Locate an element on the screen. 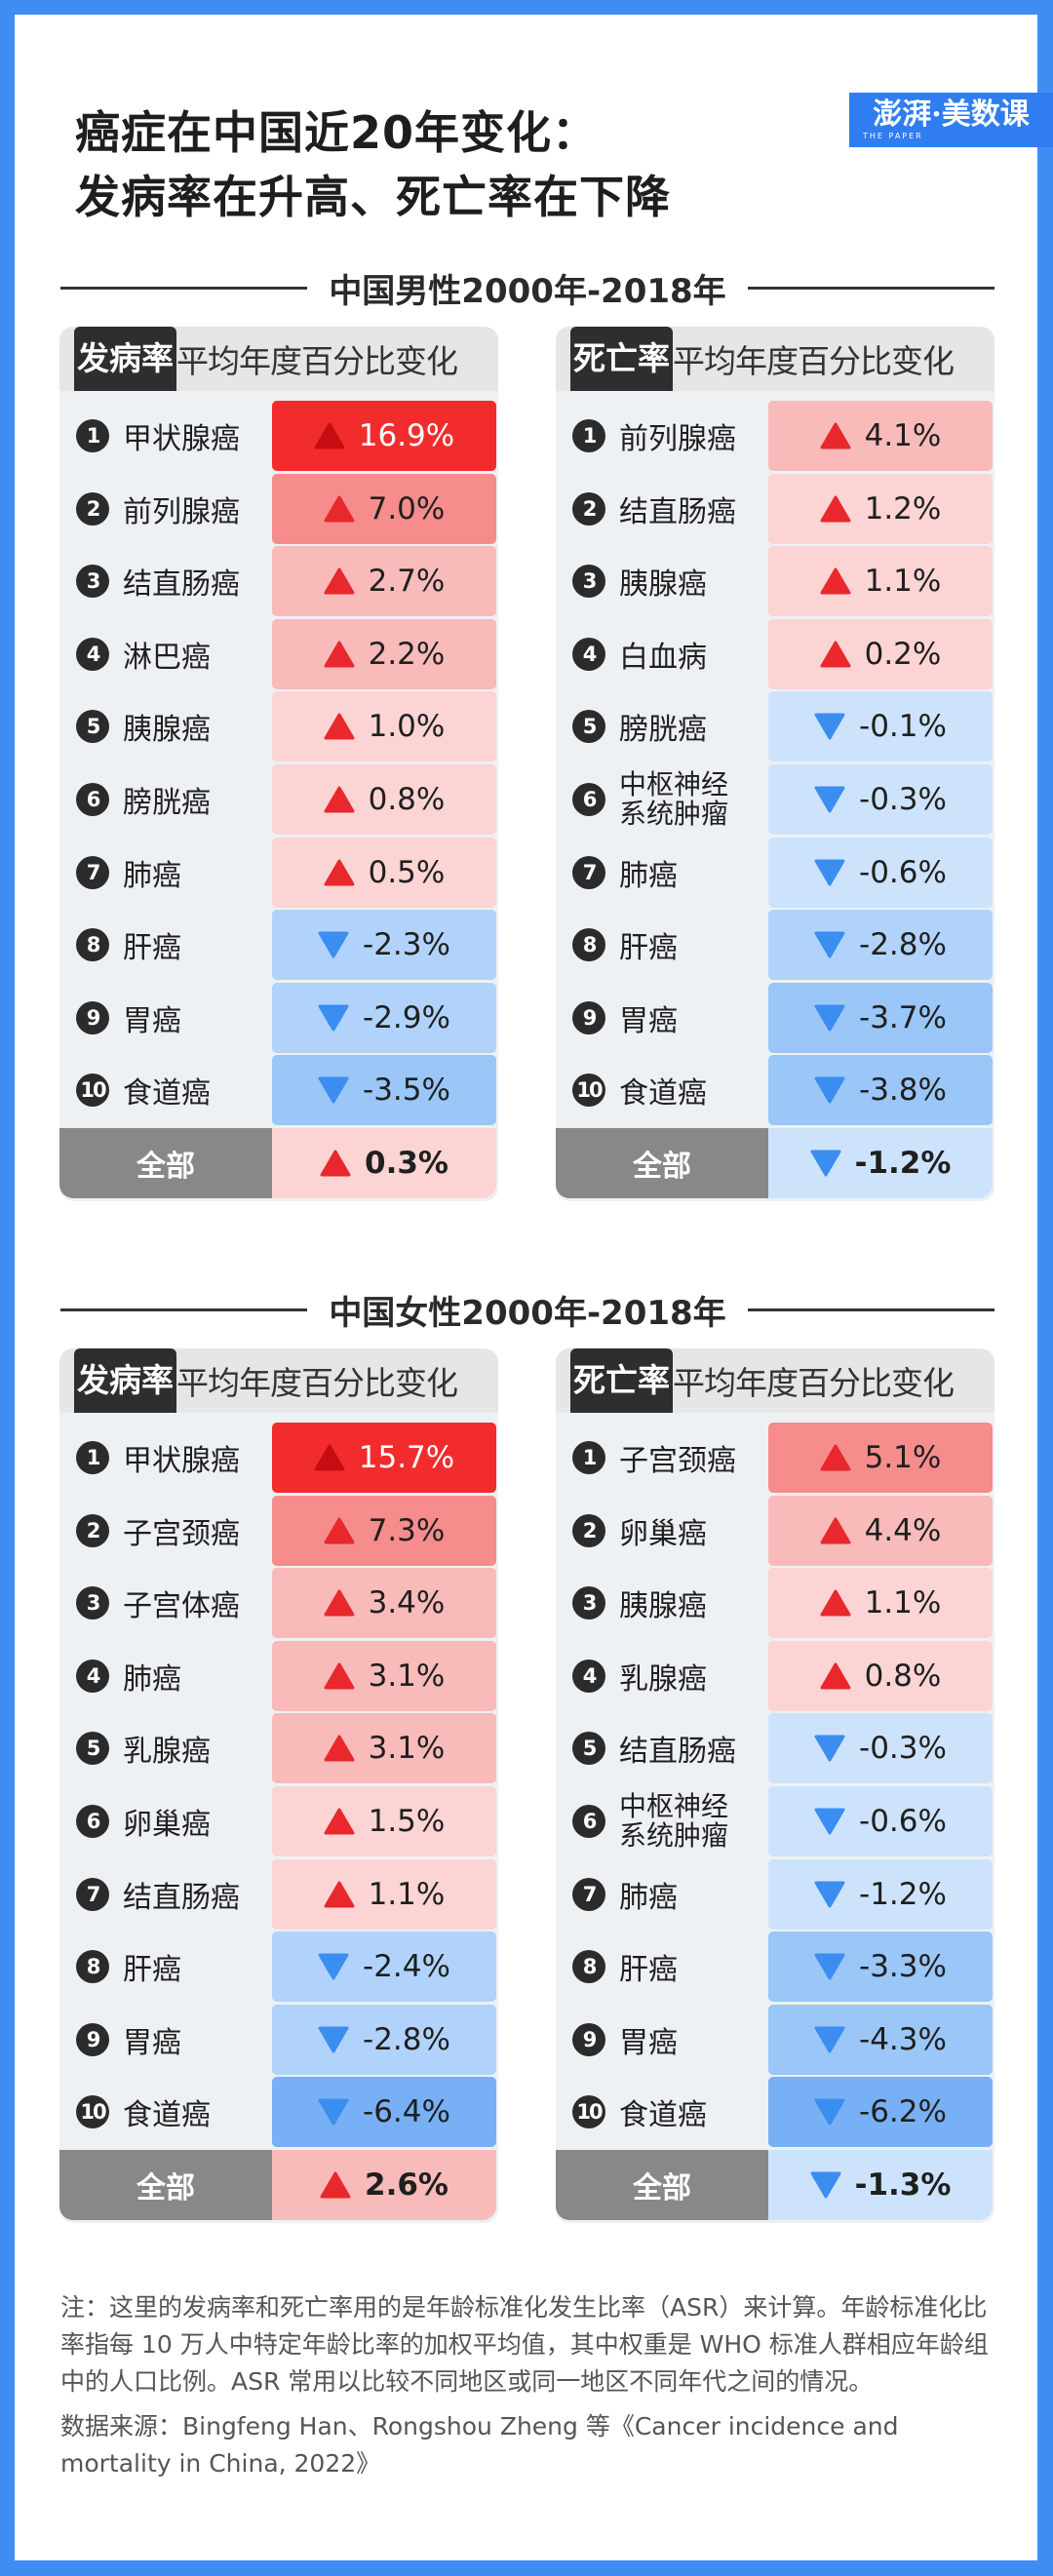 The image size is (1053, 2576). table-row: 8 肝癌 -3.3% is located at coordinates (775, 1967).